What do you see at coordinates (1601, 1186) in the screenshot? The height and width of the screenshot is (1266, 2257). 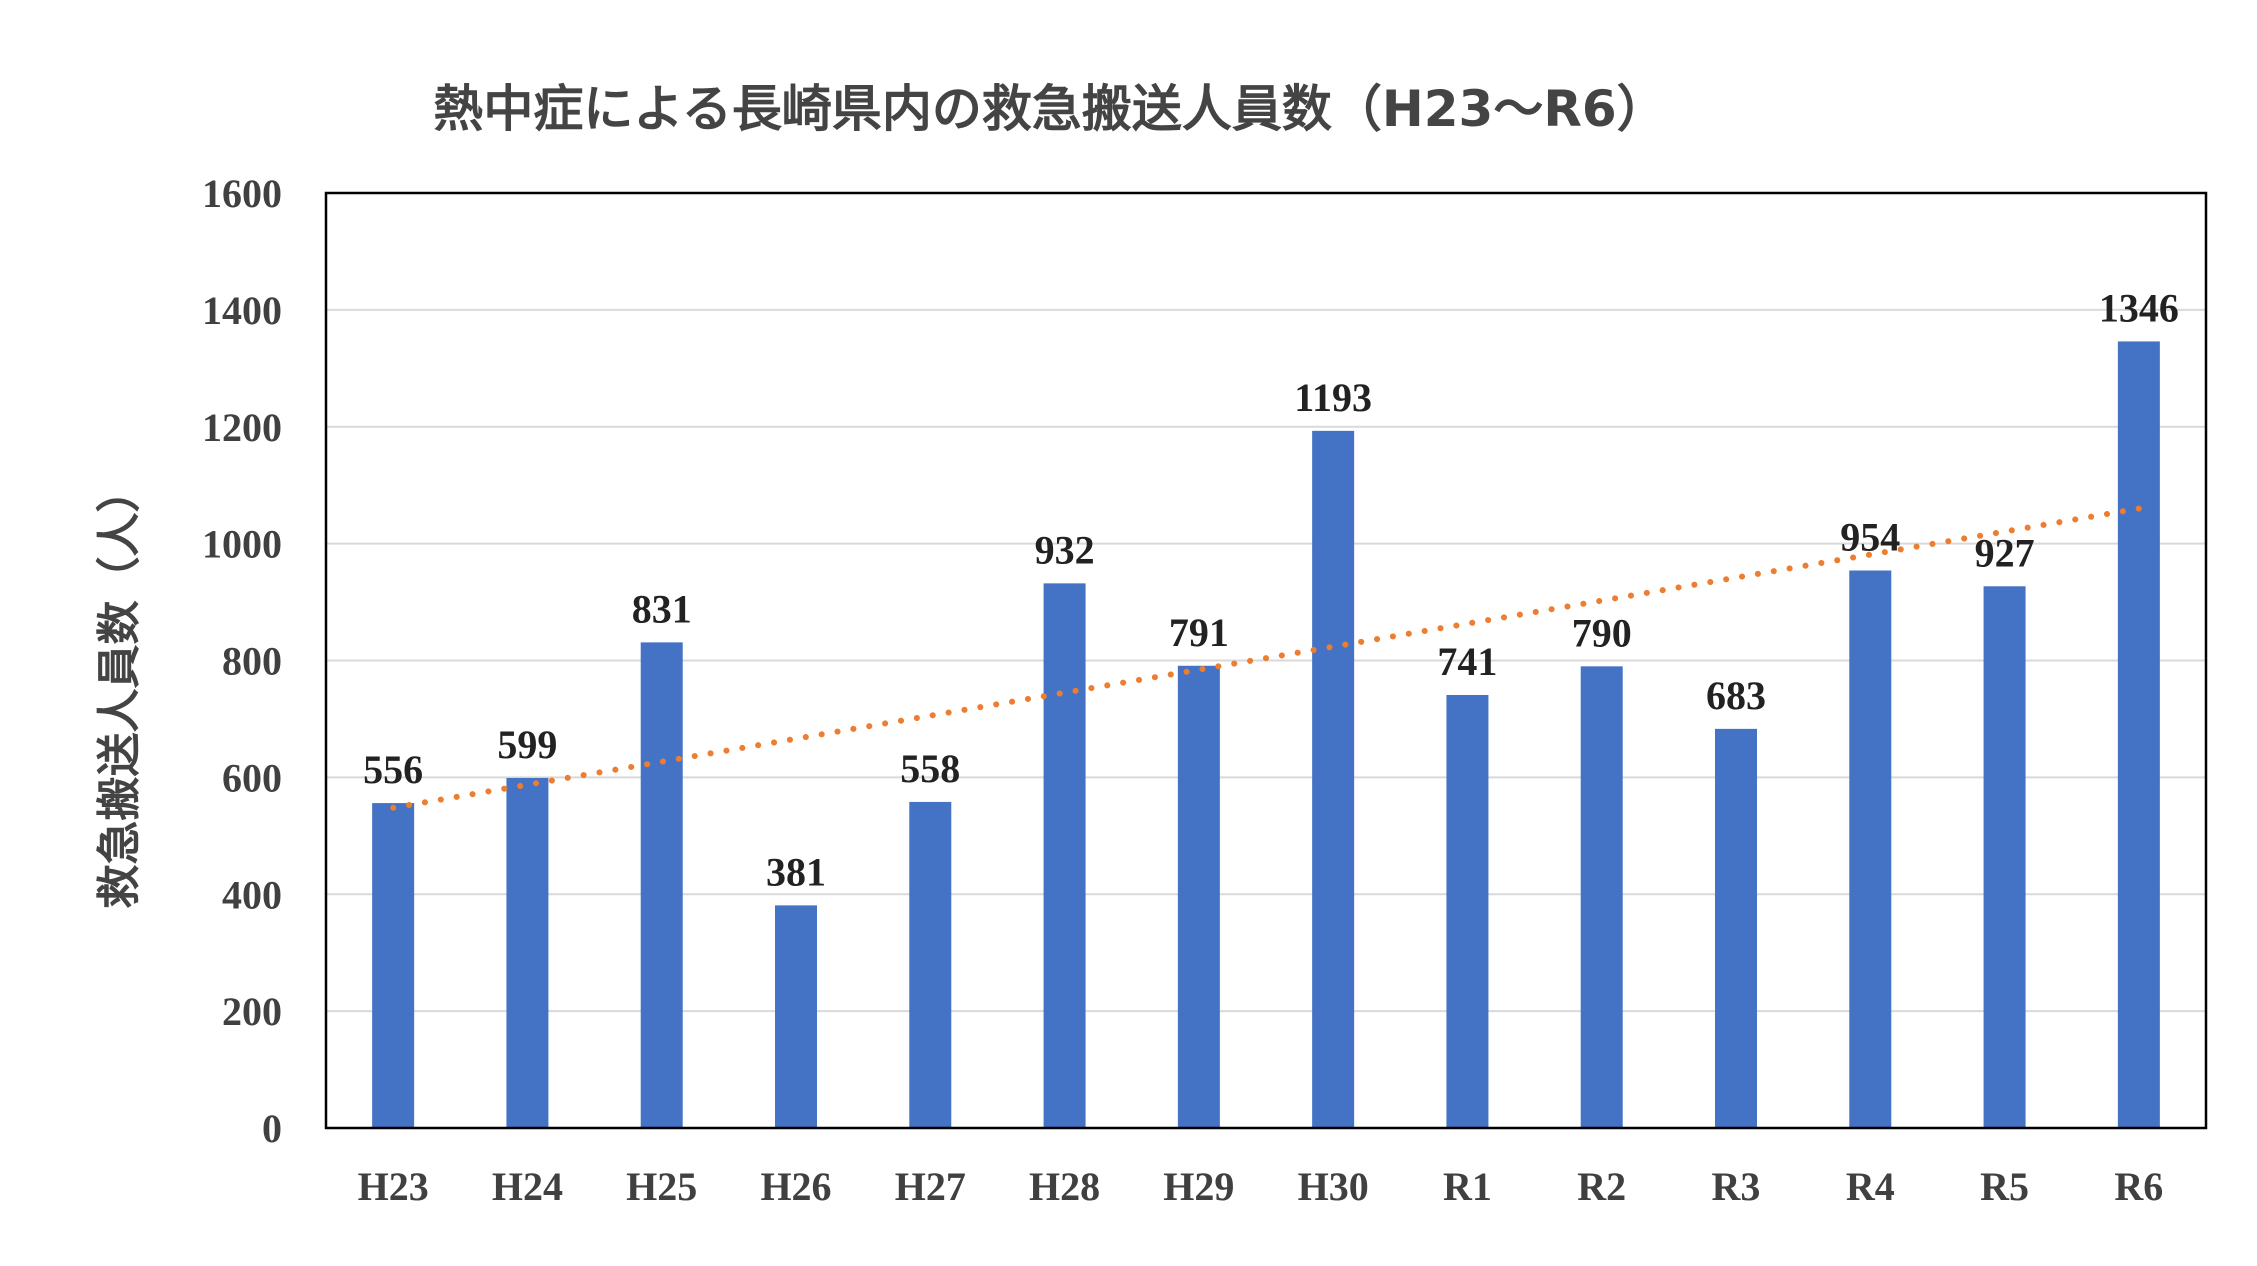 I see `x-tick-label: R2` at bounding box center [1601, 1186].